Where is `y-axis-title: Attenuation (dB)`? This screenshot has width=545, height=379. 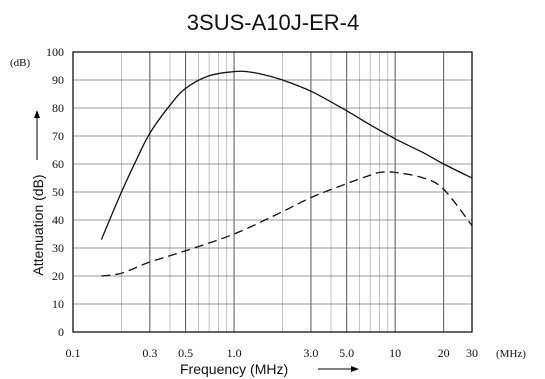 y-axis-title: Attenuation (dB) is located at coordinates (38, 224).